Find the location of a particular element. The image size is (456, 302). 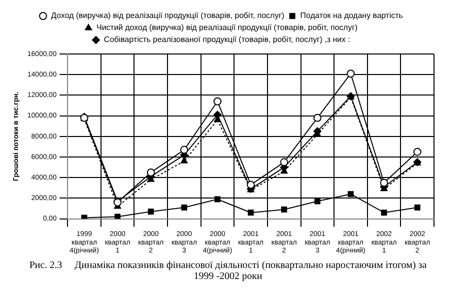

legend-label: Чистий доход (виручка) від реалізації продукції (товарів, робіт, послуг) is located at coordinates (227, 27).